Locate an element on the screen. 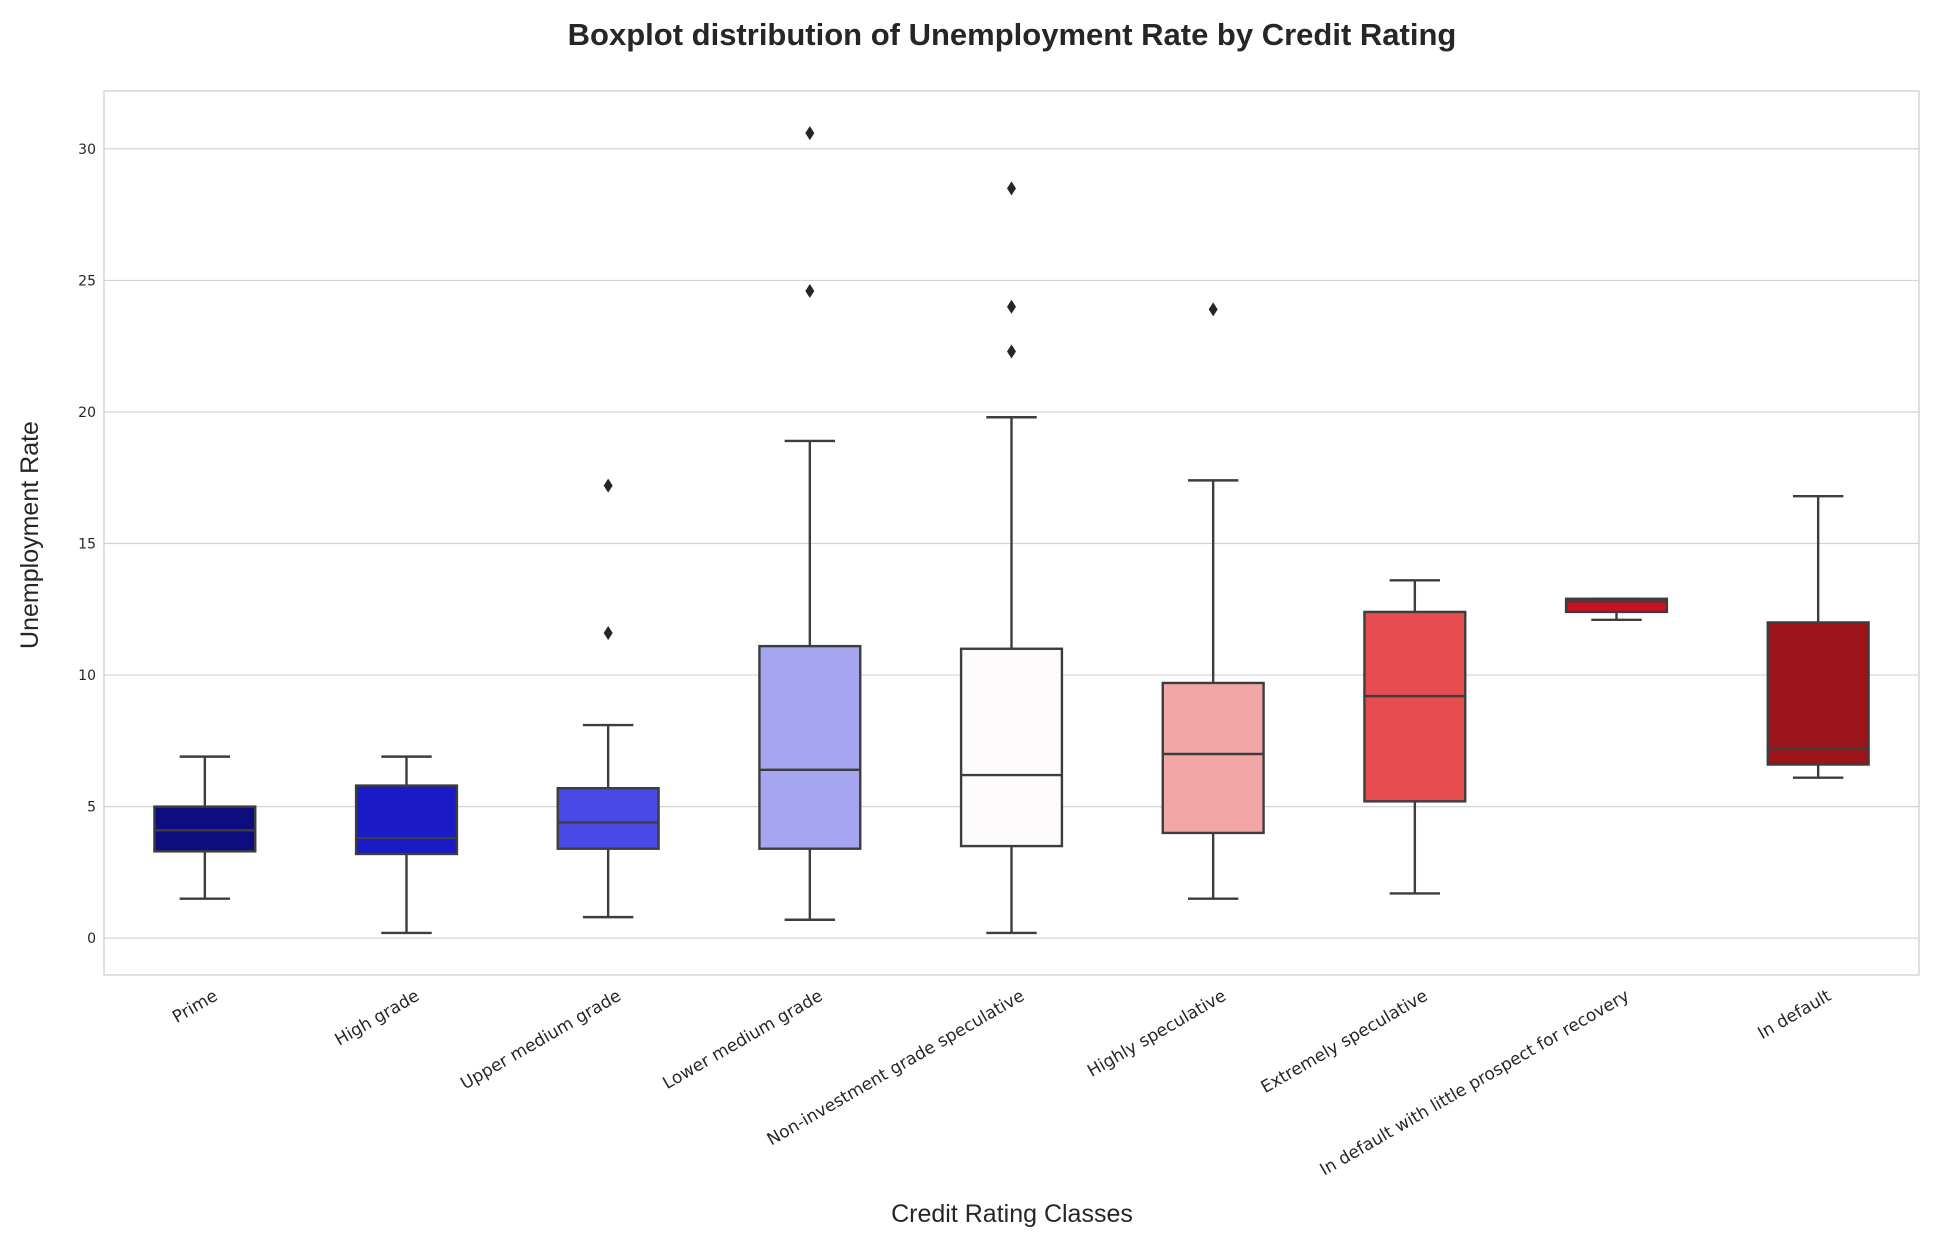 The height and width of the screenshot is (1257, 1941). x-tick-label: Upper medium grade is located at coordinates (540, 1040).